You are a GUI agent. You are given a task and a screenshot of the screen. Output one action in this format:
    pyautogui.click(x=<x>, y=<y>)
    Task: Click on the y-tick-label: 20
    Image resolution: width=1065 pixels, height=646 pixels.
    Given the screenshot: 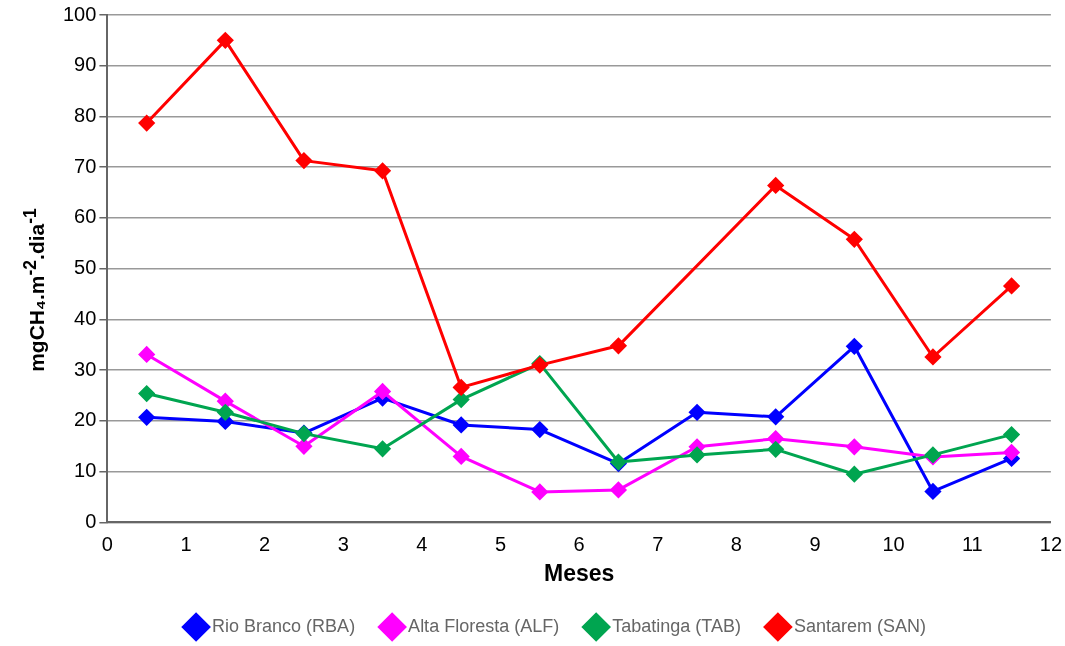 What is the action you would take?
    pyautogui.click(x=85, y=419)
    